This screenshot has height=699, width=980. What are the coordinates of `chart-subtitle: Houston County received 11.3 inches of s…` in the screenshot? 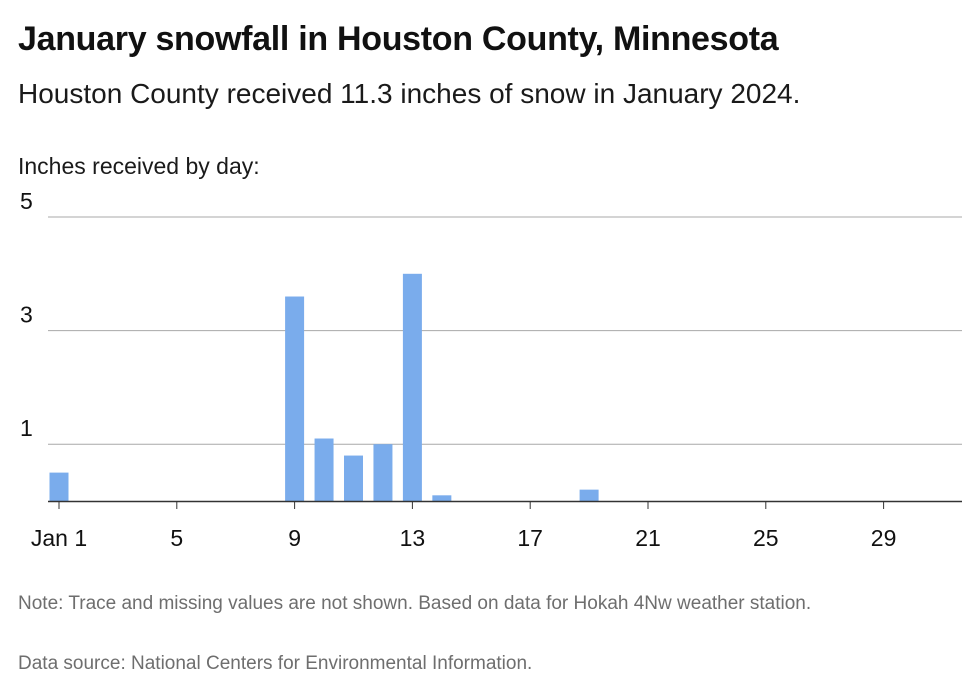 It's located at (409, 93).